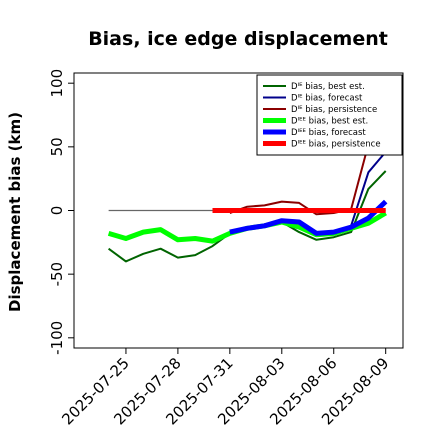 The width and height of the screenshot is (440, 440). What do you see at coordinates (238, 39) in the screenshot?
I see `chart-title: Bias, ice edge displacement` at bounding box center [238, 39].